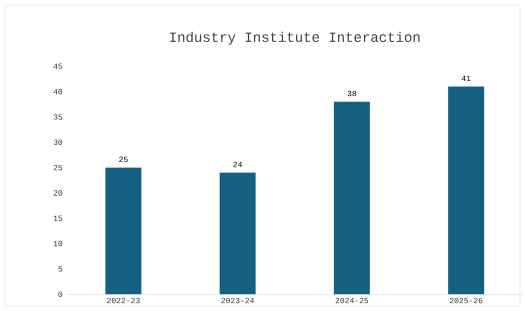 This screenshot has height=311, width=525. Describe the element at coordinates (466, 79) in the screenshot. I see `data-label: 41` at that location.